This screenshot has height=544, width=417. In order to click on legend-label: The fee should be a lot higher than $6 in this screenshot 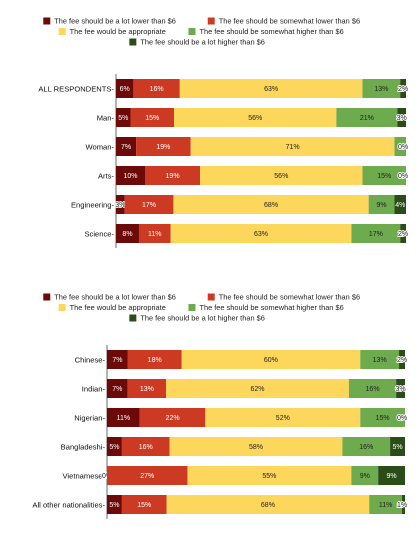, I will do `click(202, 318)`.